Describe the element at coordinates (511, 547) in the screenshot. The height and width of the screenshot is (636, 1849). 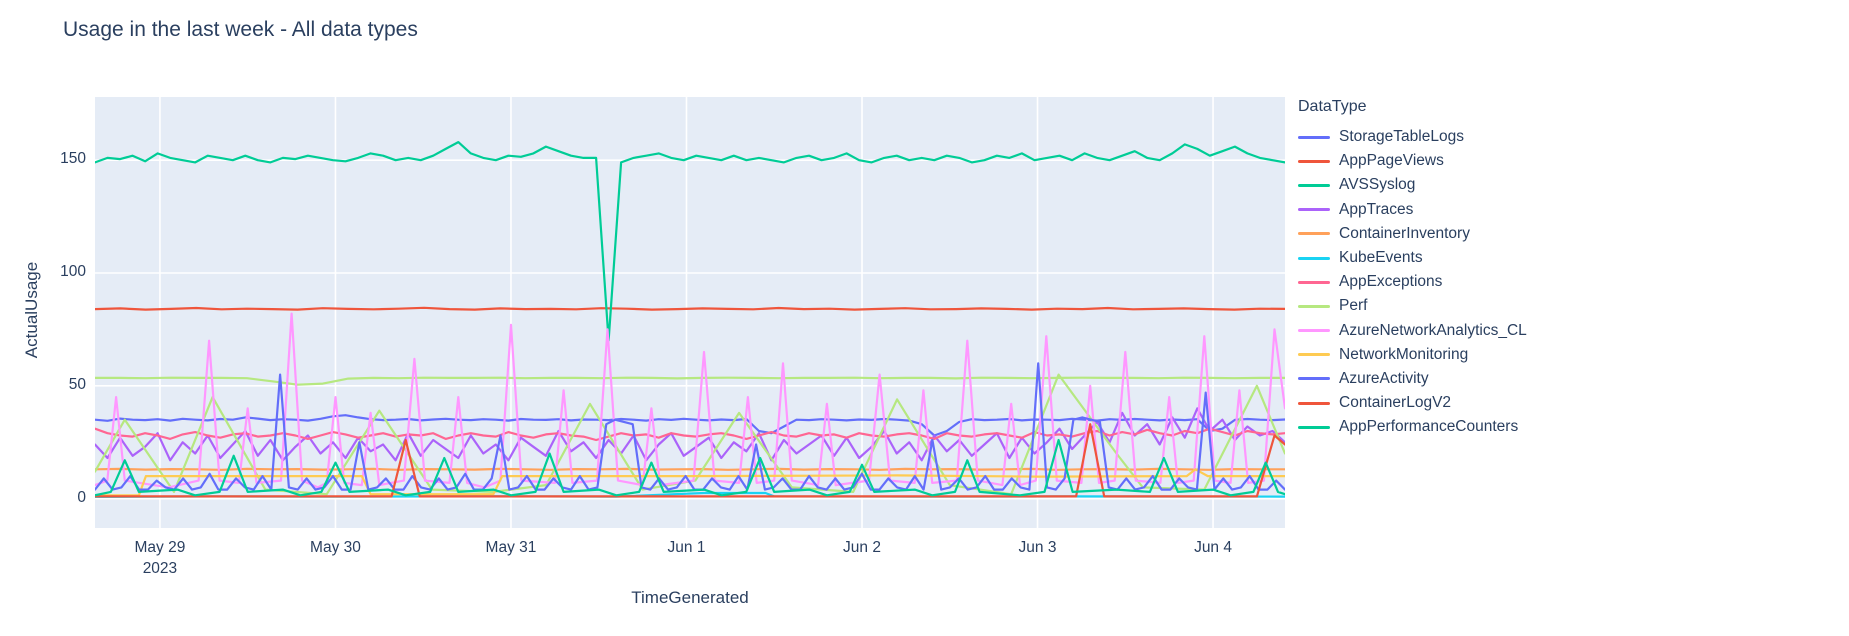
I see `x-tick-label: May 31` at that location.